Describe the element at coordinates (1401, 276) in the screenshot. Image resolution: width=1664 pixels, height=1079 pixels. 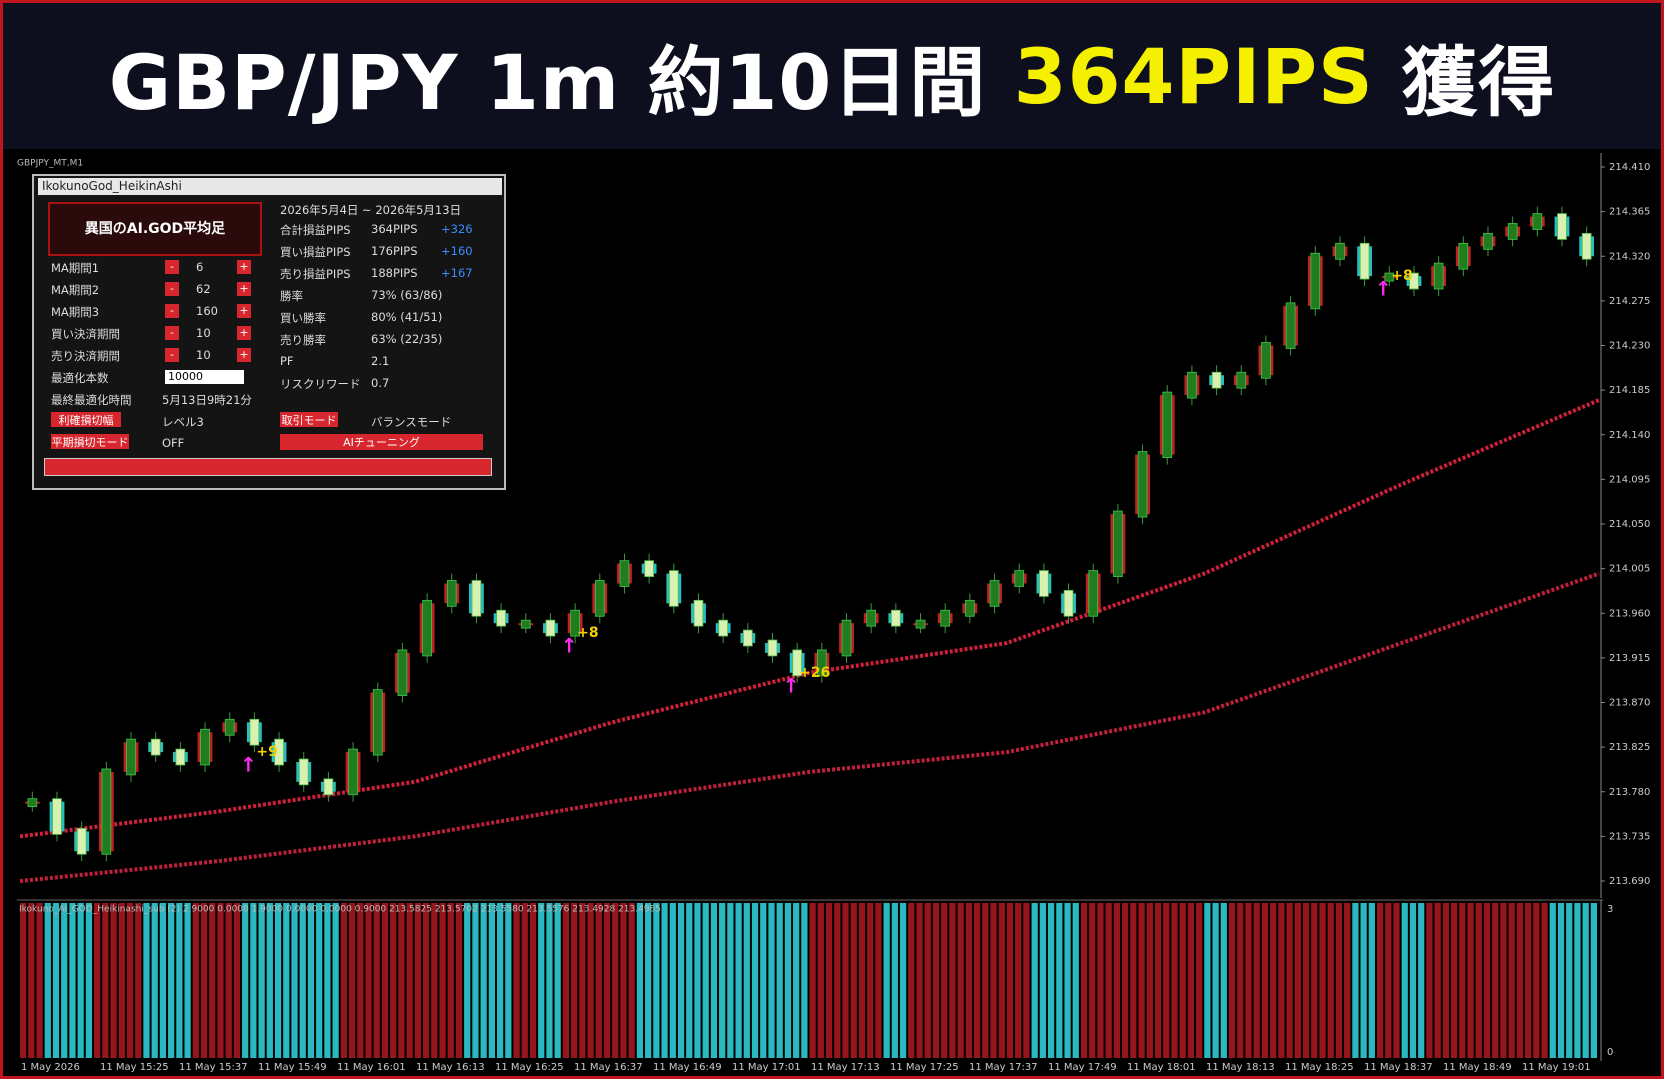
I see `signal-label: +8` at that location.